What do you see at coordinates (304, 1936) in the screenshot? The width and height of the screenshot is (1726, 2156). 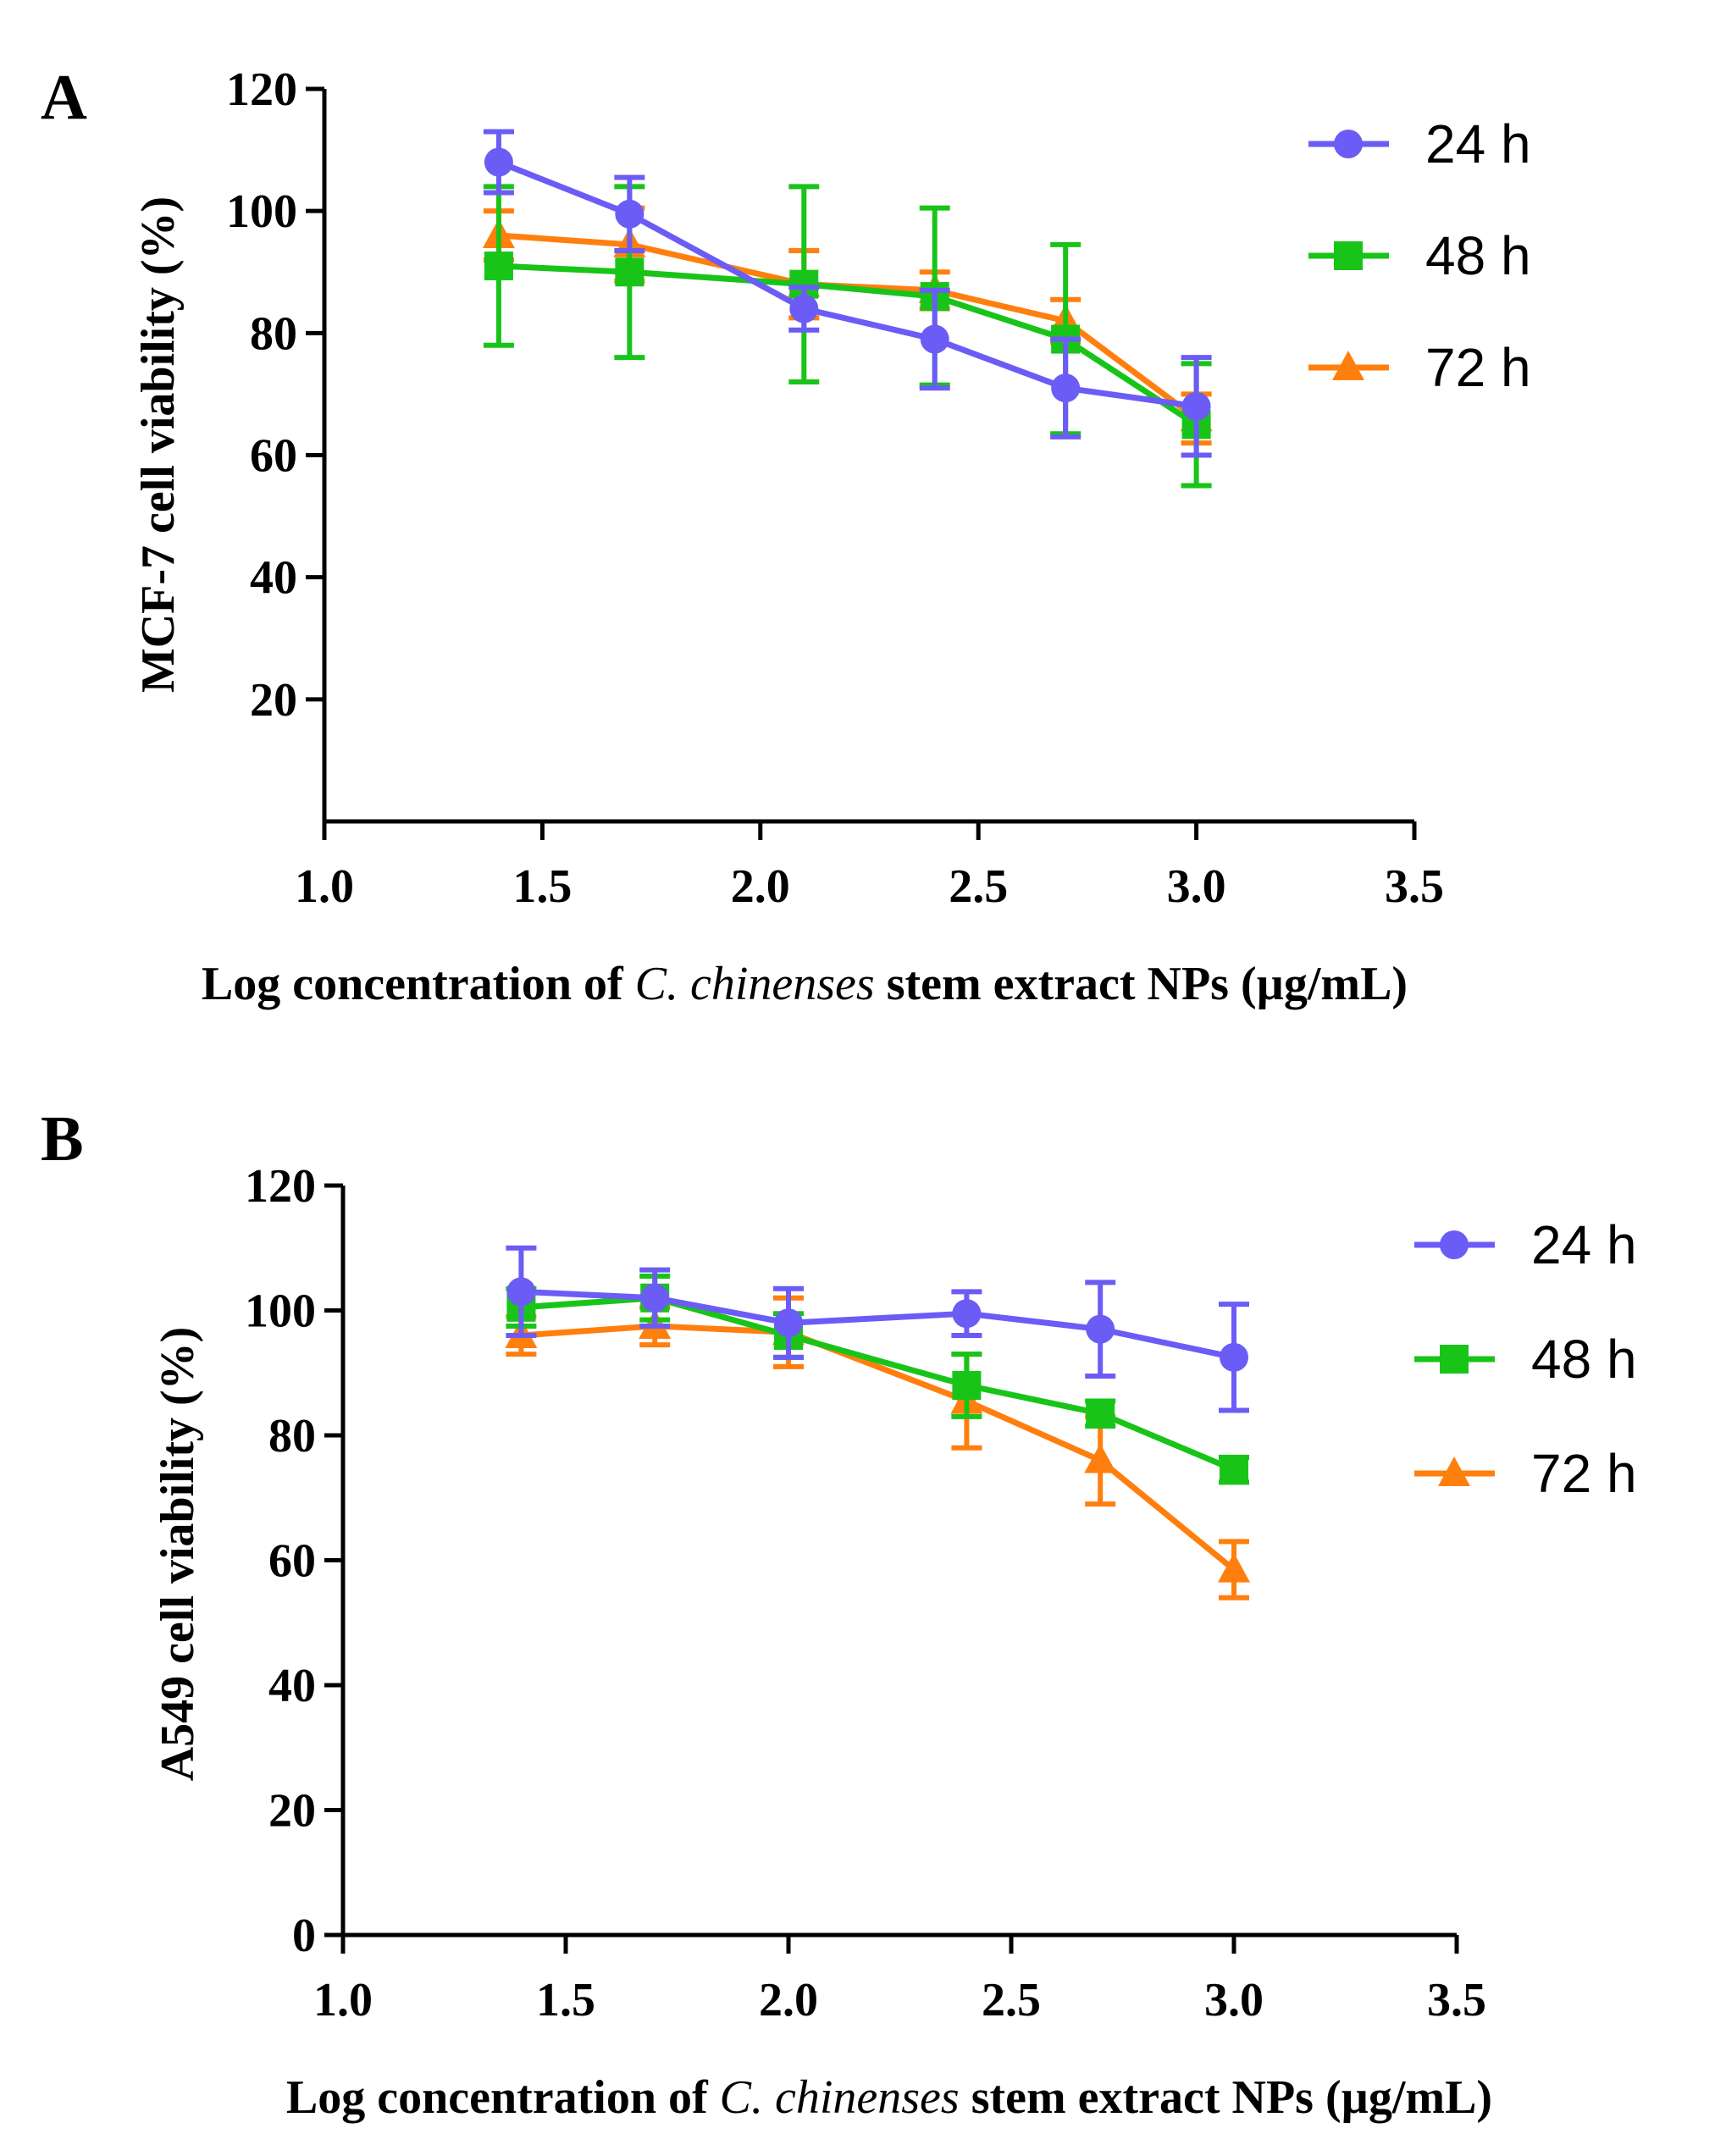 I see `y-tick-label: 0` at bounding box center [304, 1936].